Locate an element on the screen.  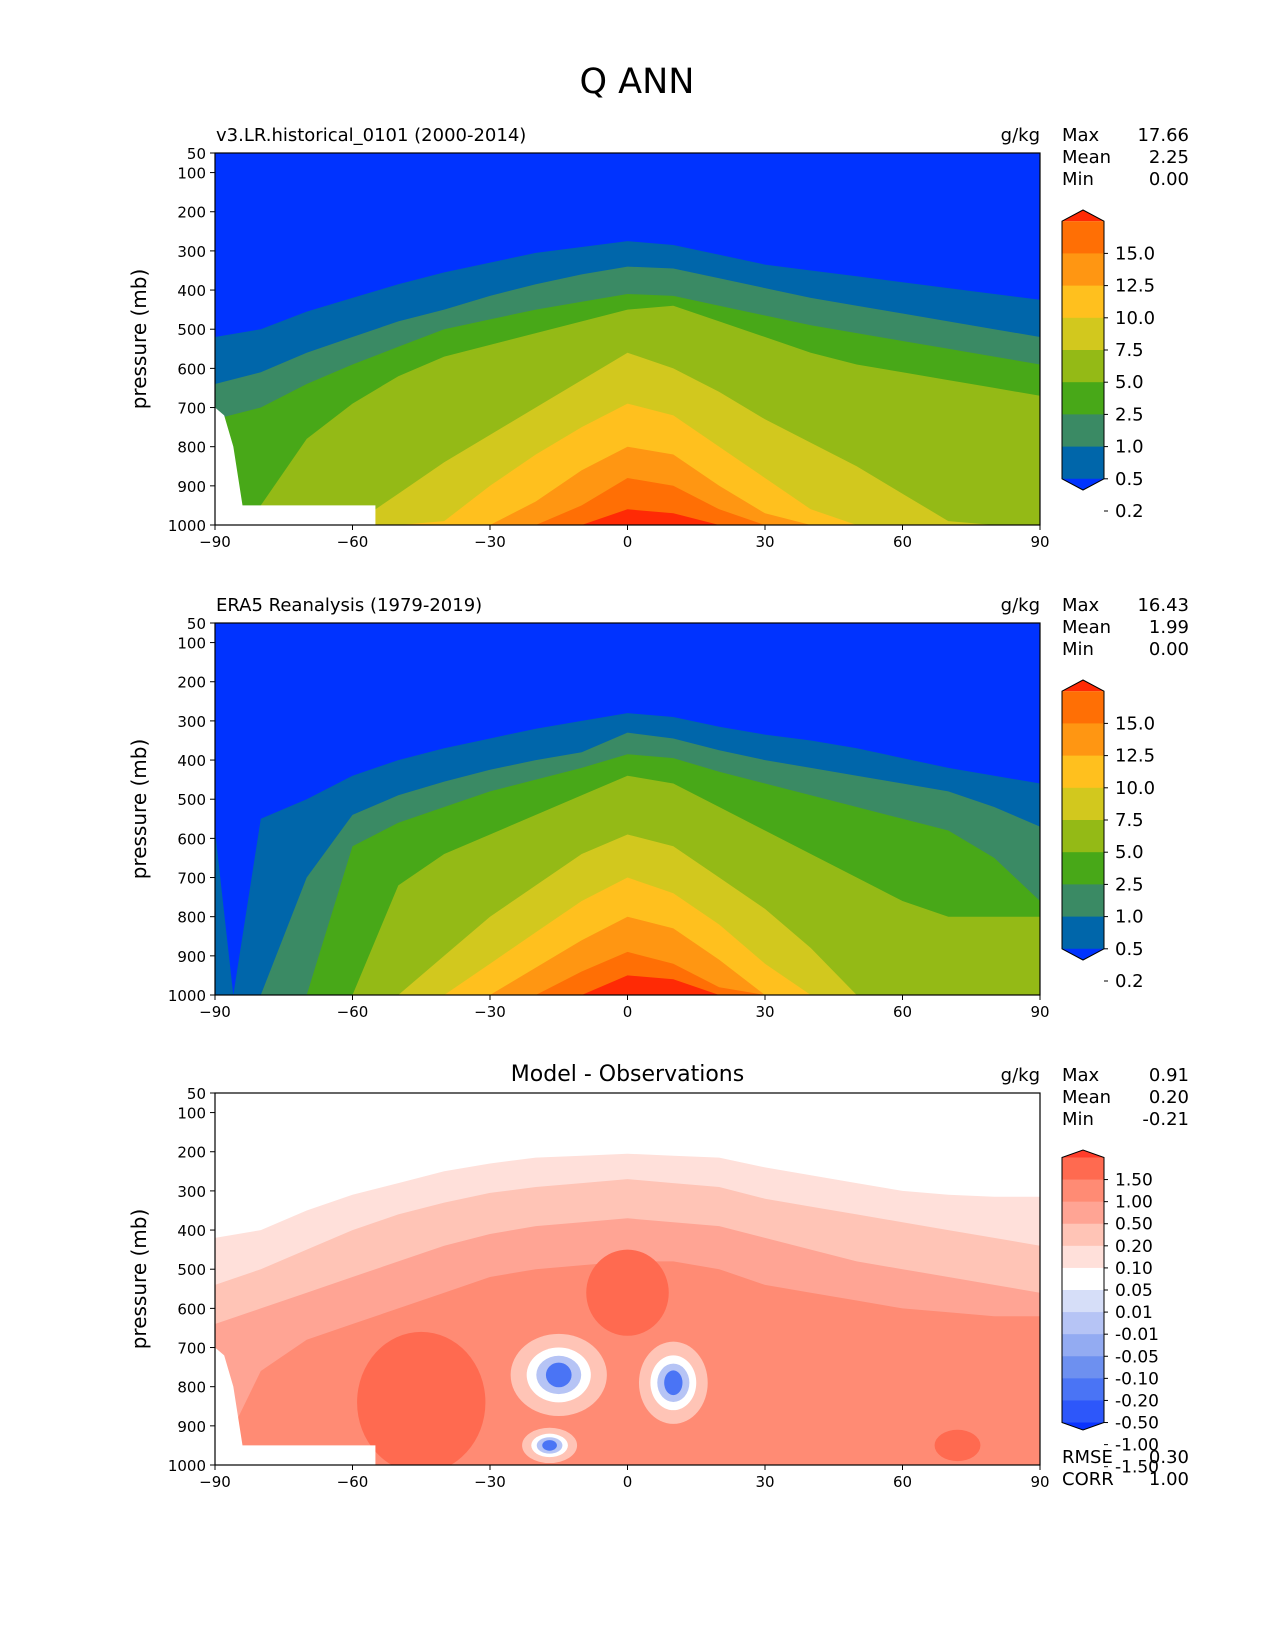
colorbar-tick-label: 2.5 is located at coordinates (1129, 884).